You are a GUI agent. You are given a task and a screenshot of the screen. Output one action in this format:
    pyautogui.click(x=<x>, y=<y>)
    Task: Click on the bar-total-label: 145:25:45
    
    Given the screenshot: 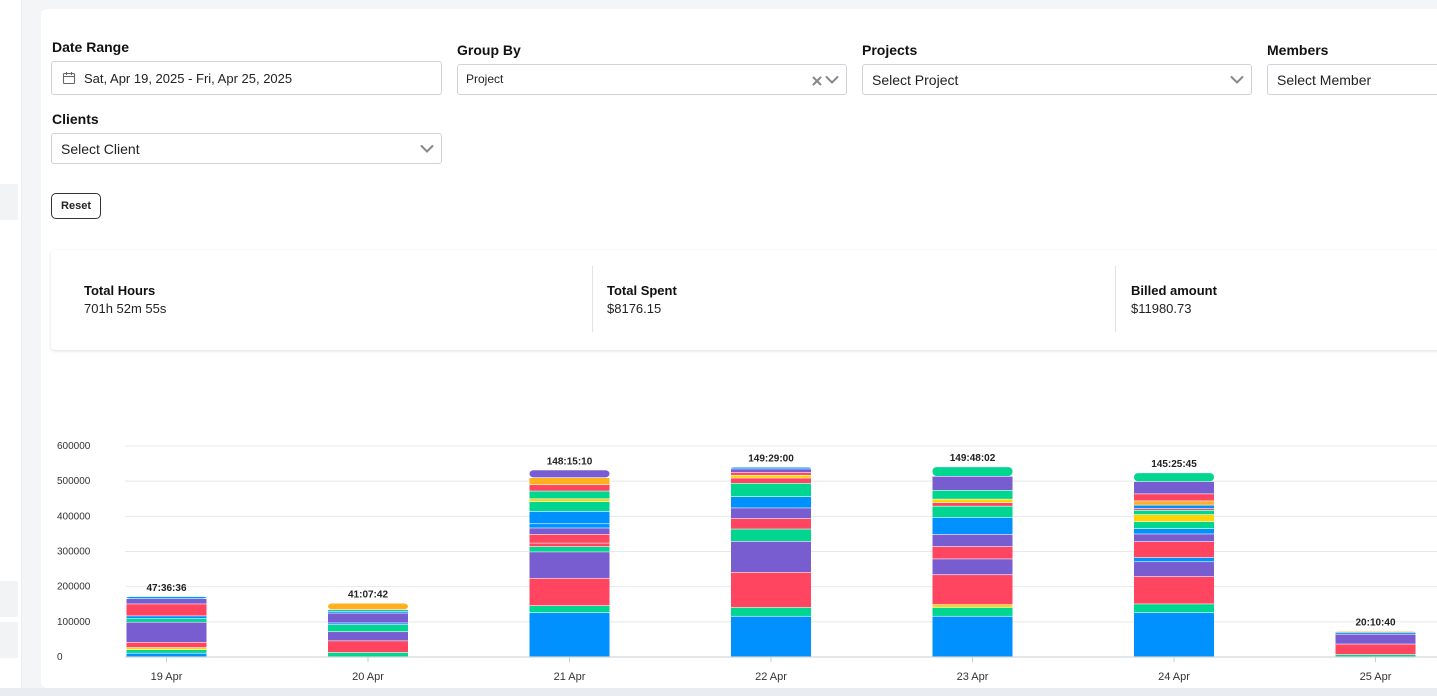 What is the action you would take?
    pyautogui.click(x=1174, y=464)
    